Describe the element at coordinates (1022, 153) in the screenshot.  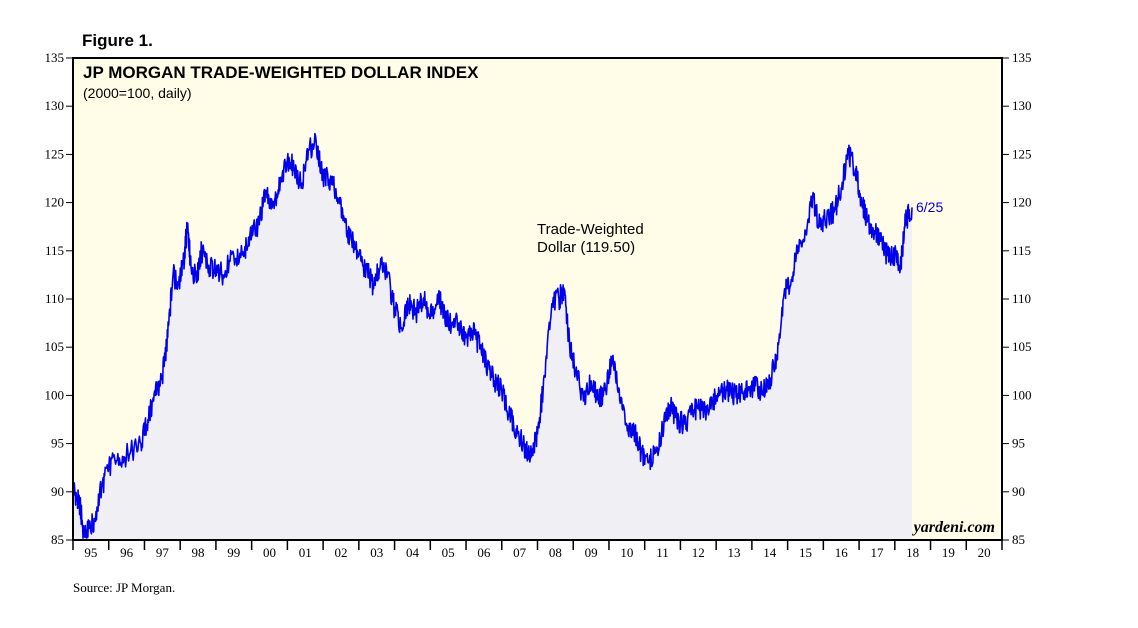
I see `y-tick-label-right: 125` at that location.